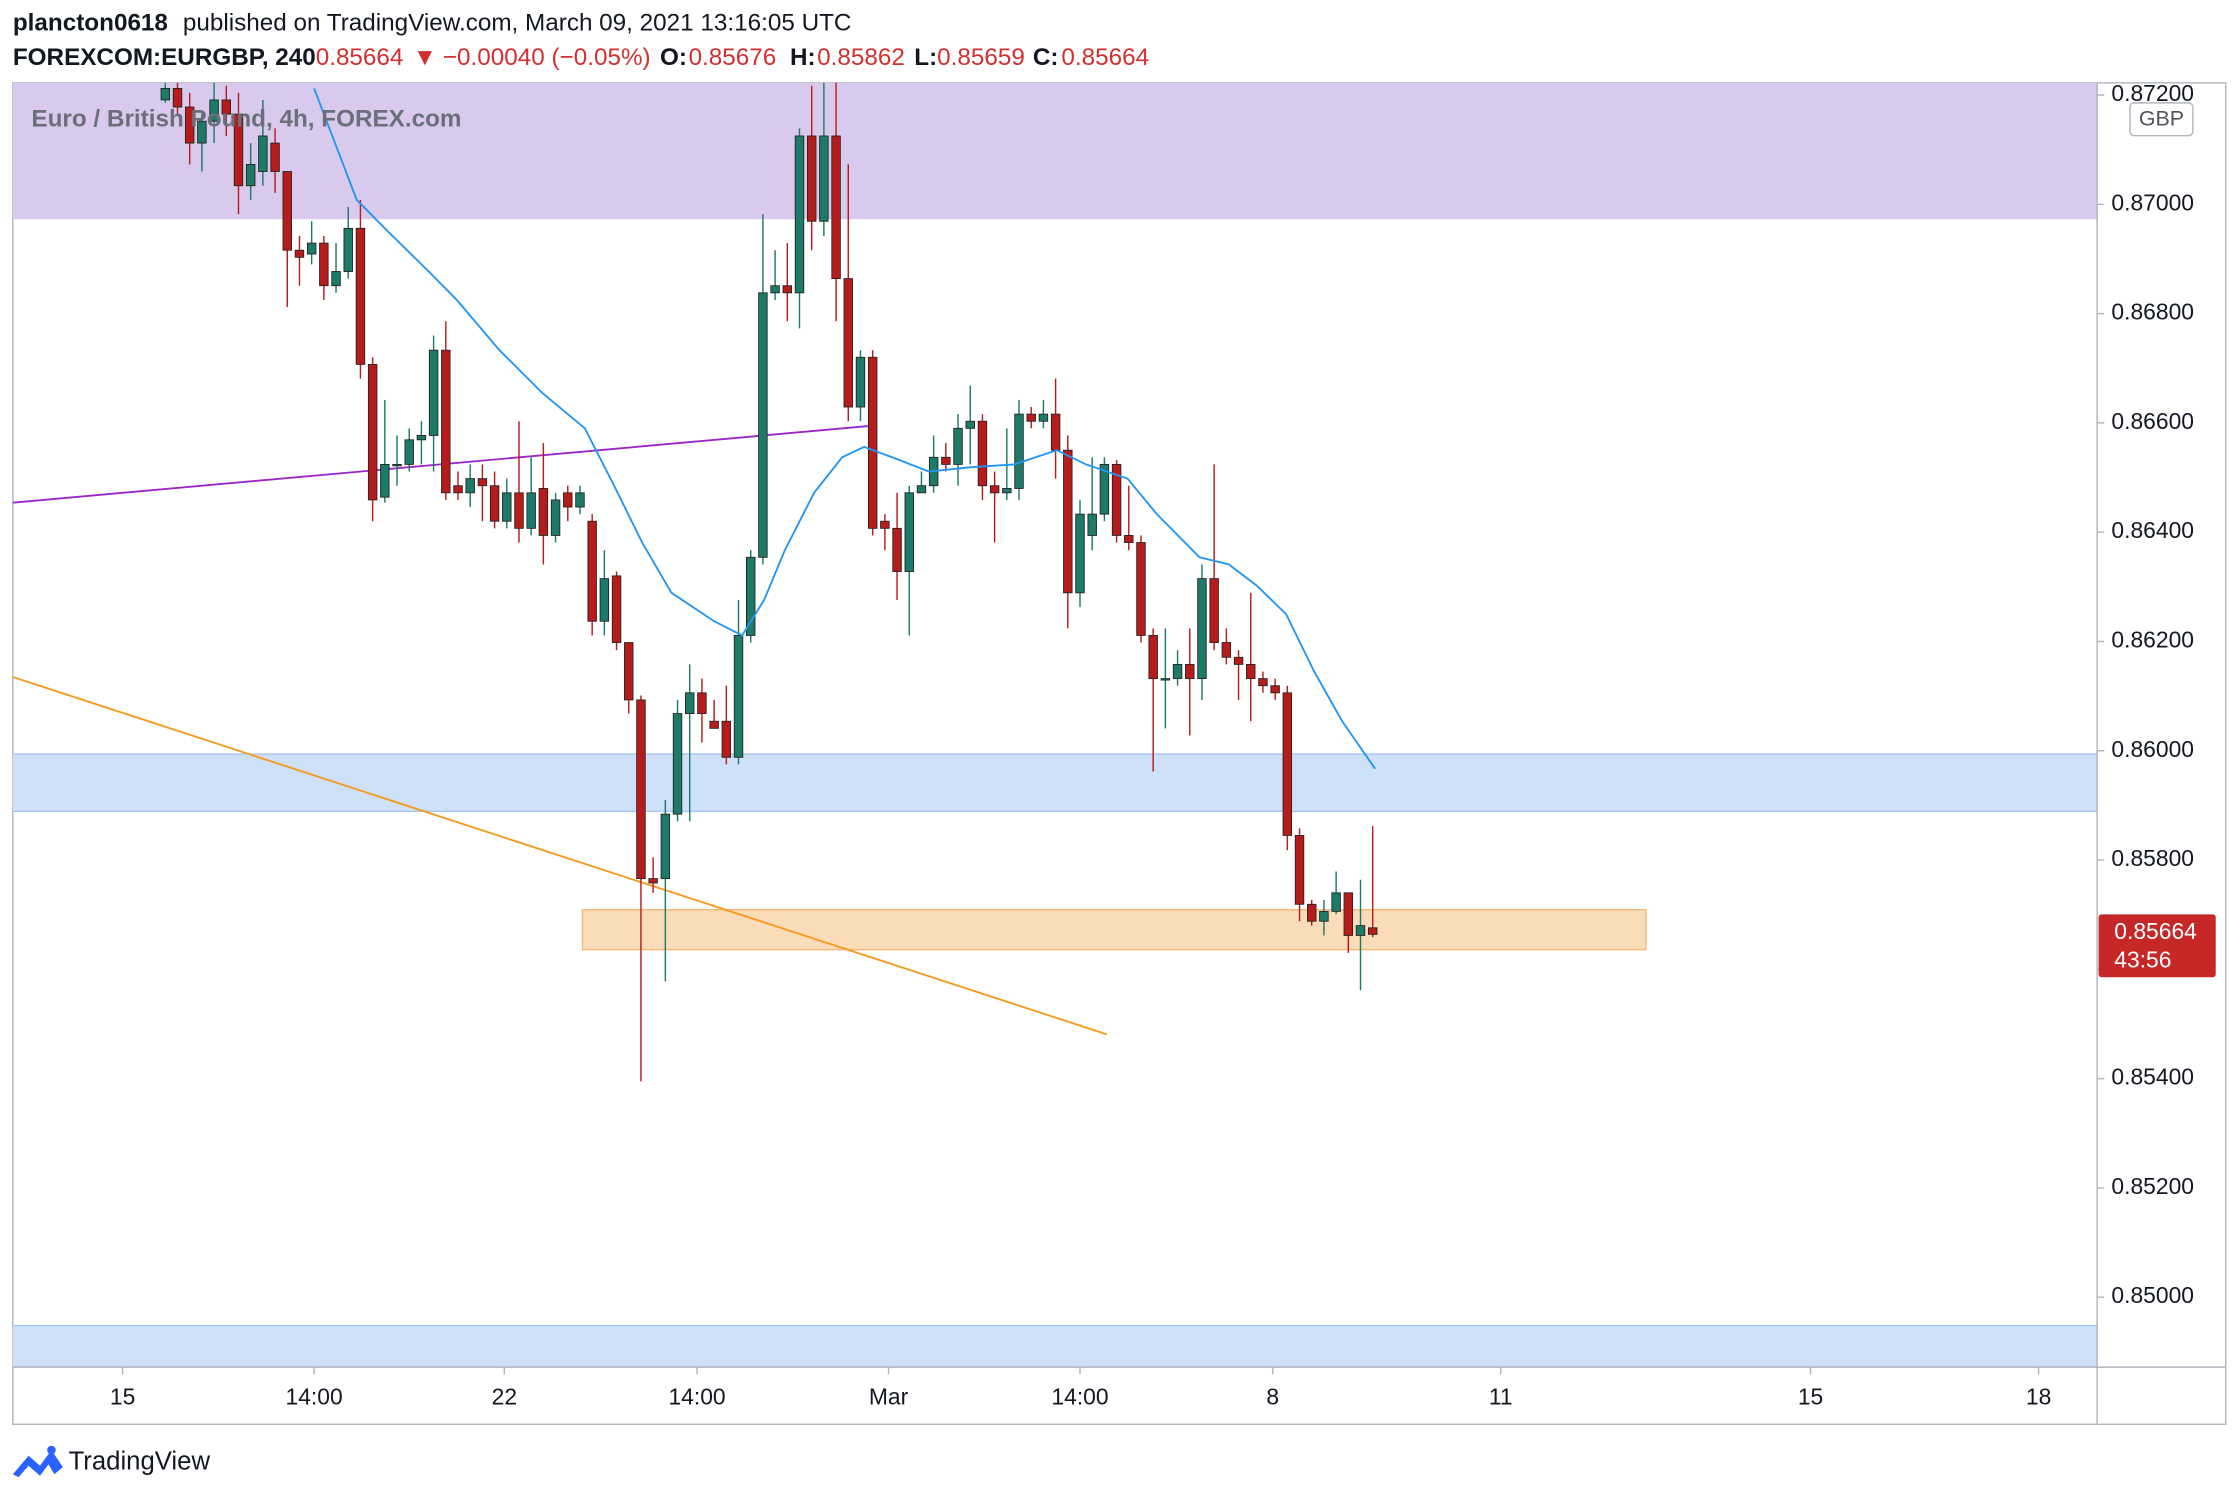 The height and width of the screenshot is (1498, 2240). What do you see at coordinates (1105, 57) in the screenshot?
I see `close-value: 0.85664` at bounding box center [1105, 57].